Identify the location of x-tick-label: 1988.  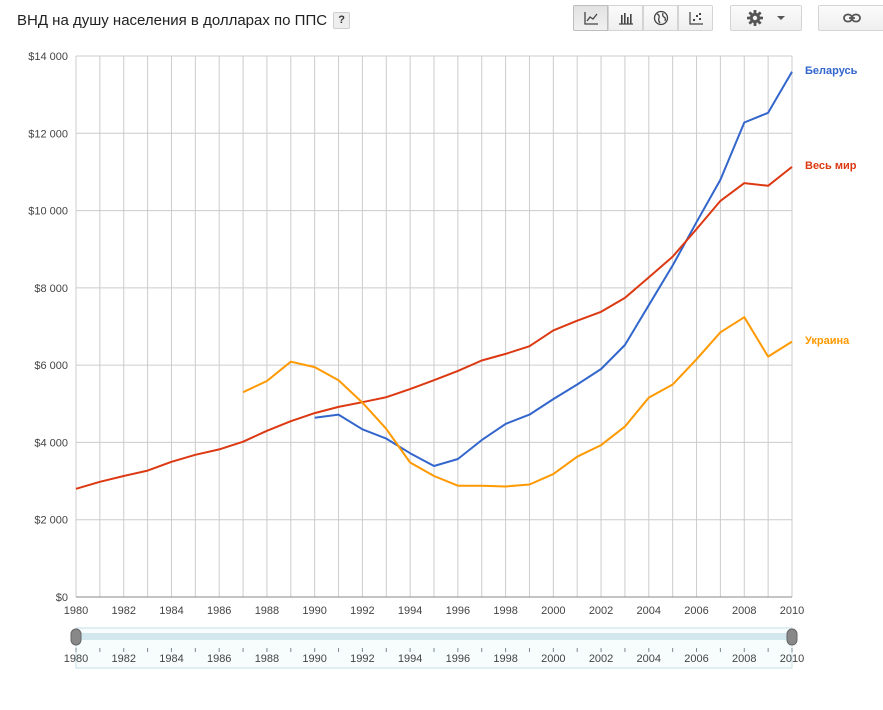
(267, 611).